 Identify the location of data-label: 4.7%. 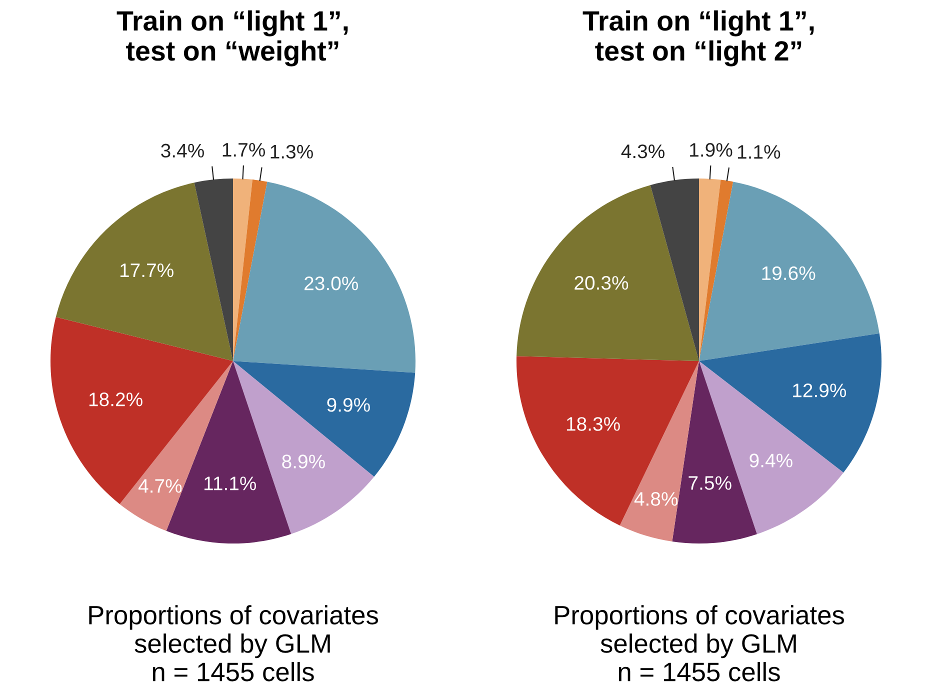
(160, 486).